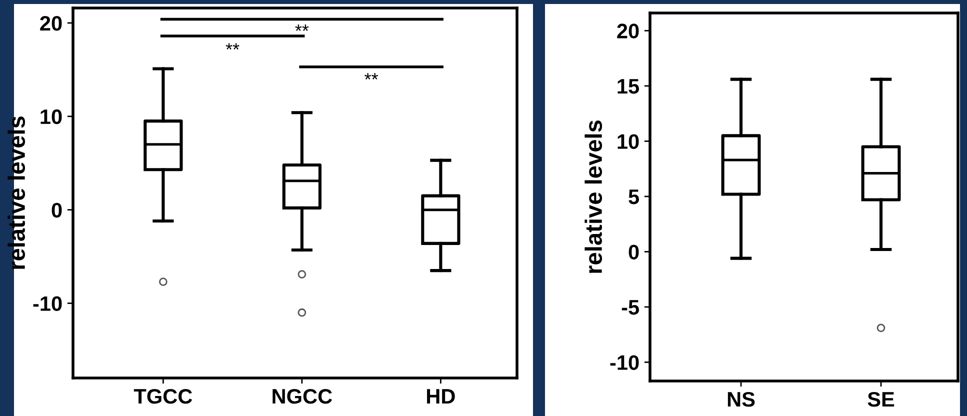 The image size is (967, 416). Describe the element at coordinates (631, 307) in the screenshot. I see `y-tick-label: -5` at that location.